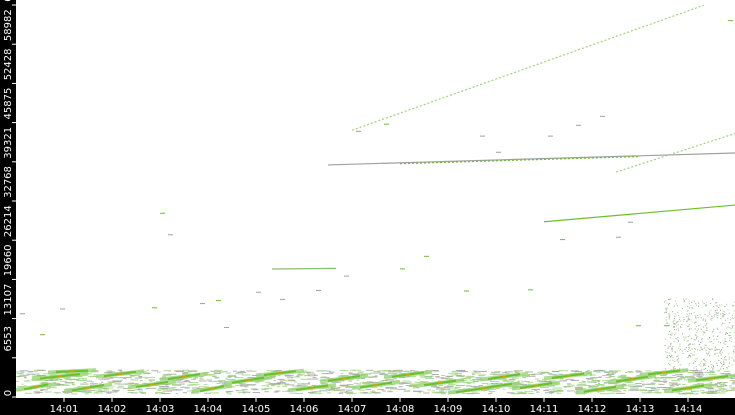 The image size is (735, 415). What do you see at coordinates (202, 304) in the screenshot?
I see `isolated-point` at bounding box center [202, 304].